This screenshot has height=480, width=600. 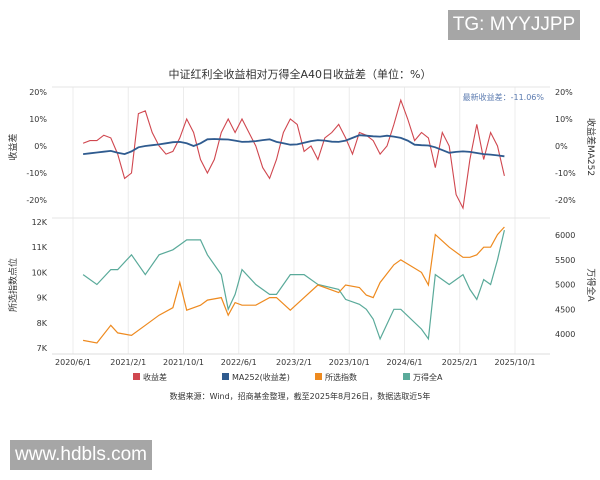 I want to click on y-tick-right: 5000, so click(x=565, y=285).